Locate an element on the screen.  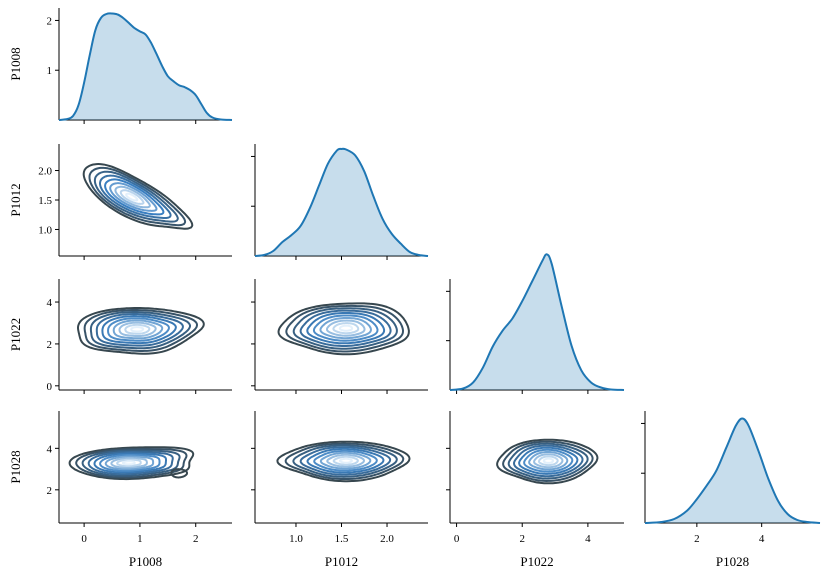
panel-p1028-vs-p1012 is located at coordinates (343, 461).